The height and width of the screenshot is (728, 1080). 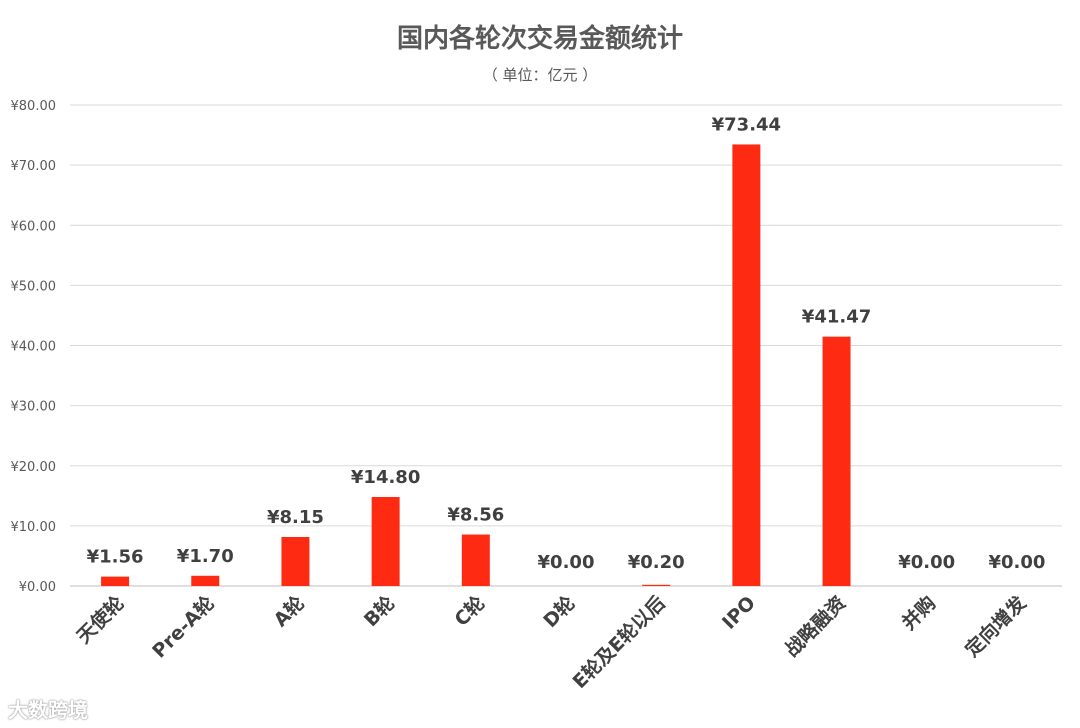 What do you see at coordinates (205, 556) in the screenshot?
I see `bar-value-label: ¥1.70` at bounding box center [205, 556].